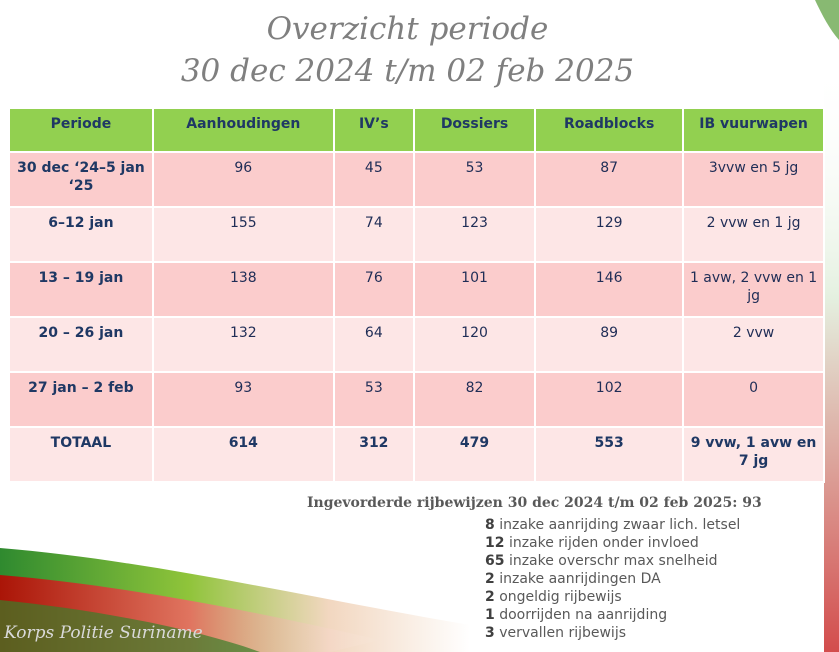 The image size is (839, 652). Describe the element at coordinates (243, 289) in the screenshot. I see `cell-aanhoudingen: 138` at that location.